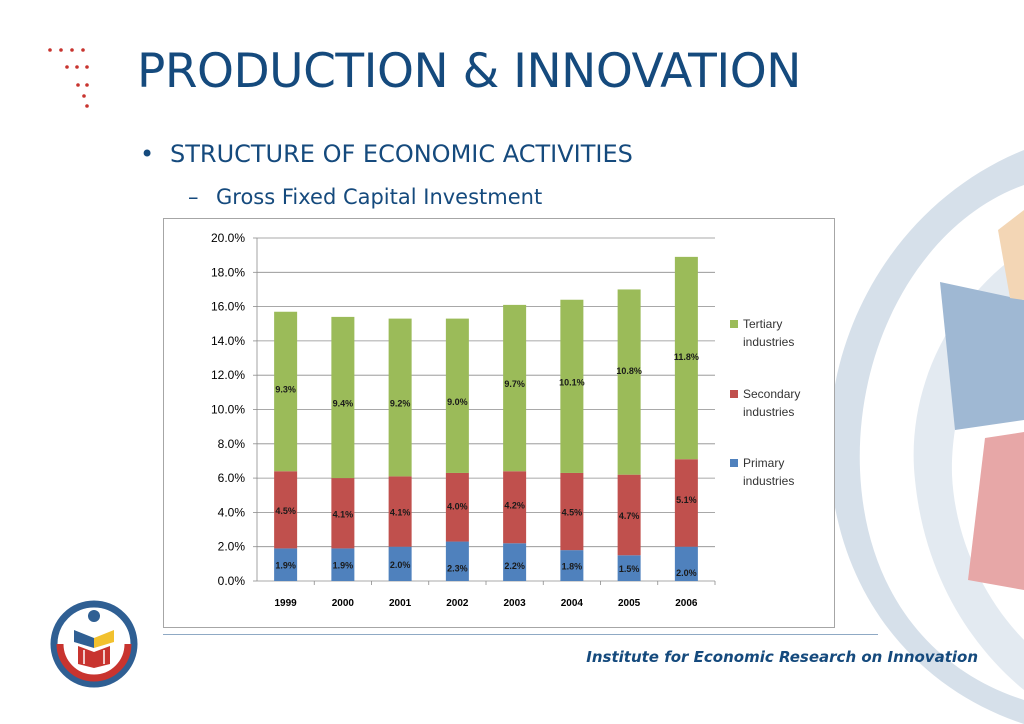 The width and height of the screenshot is (1024, 724). I want to click on data-label: 9.4%, so click(343, 403).